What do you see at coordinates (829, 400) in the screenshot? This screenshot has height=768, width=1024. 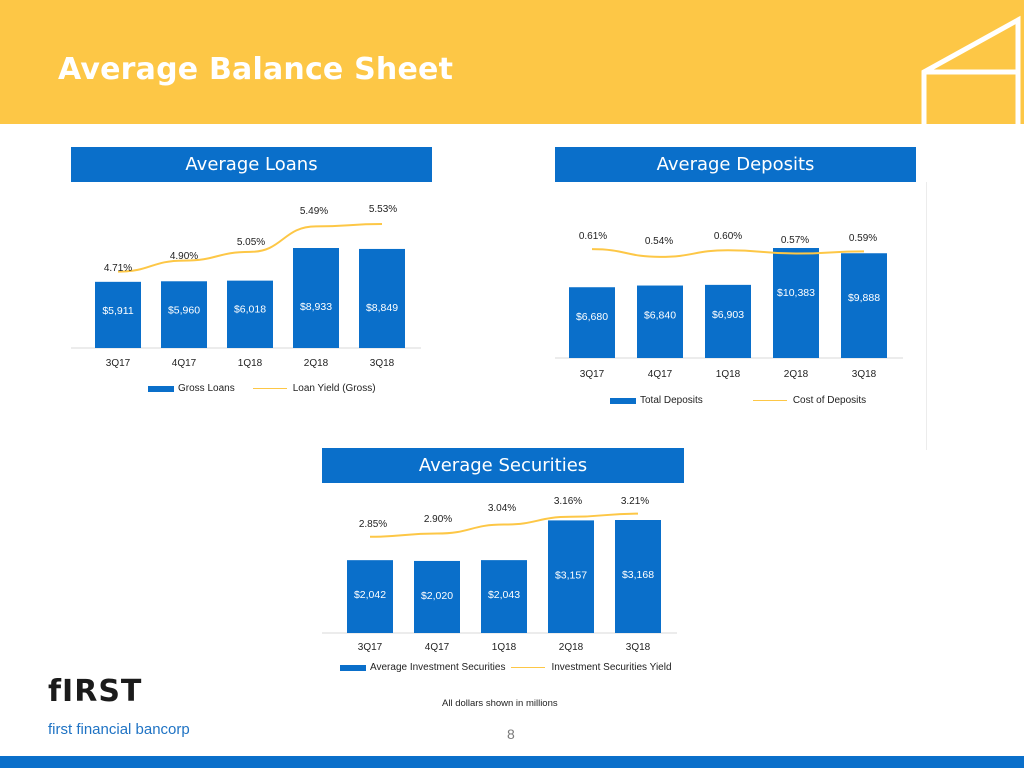 I see `legend-label: Cost of Deposits` at bounding box center [829, 400].